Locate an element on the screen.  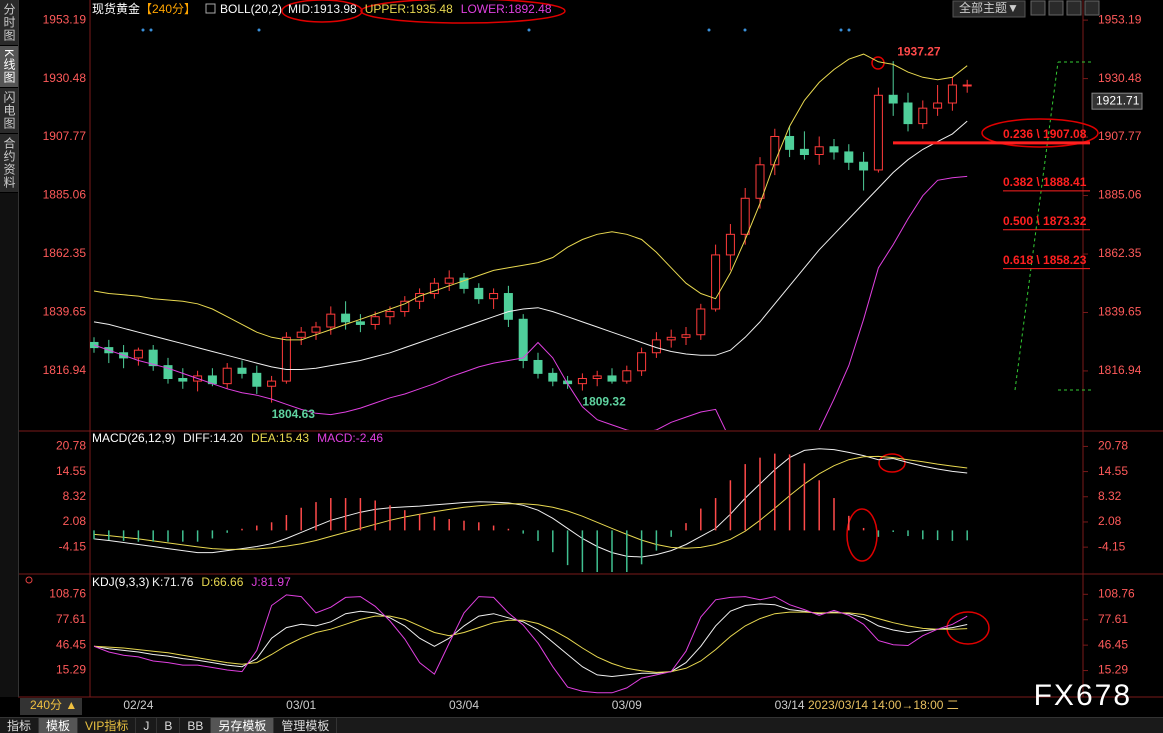
y-tick-label: 108.76 is located at coordinates (67, 593).